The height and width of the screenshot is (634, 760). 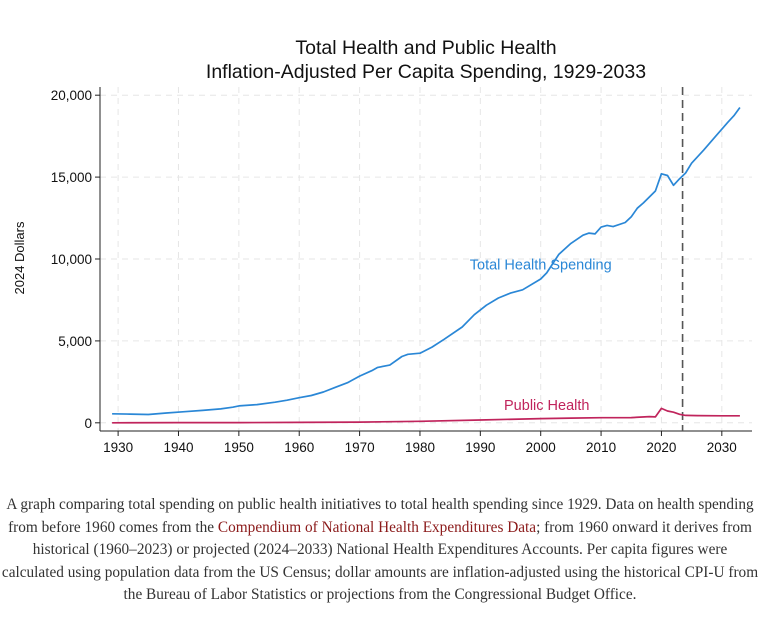 I want to click on x-tick-label: 2030, so click(x=722, y=447).